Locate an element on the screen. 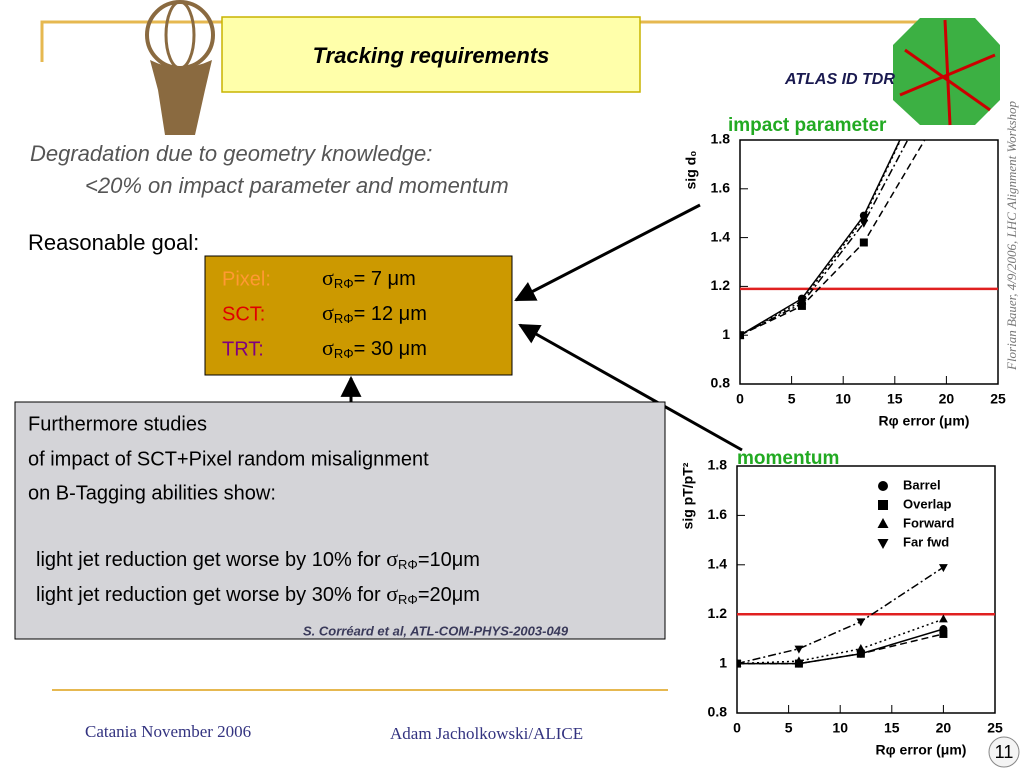  footer-left: Catania November 2006 is located at coordinates (168, 731).